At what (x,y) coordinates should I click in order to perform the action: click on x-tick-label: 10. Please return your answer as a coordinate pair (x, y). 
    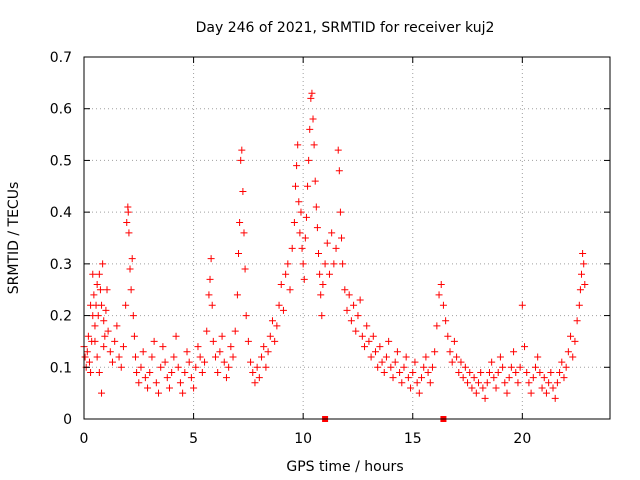
    Looking at the image, I should click on (303, 439).